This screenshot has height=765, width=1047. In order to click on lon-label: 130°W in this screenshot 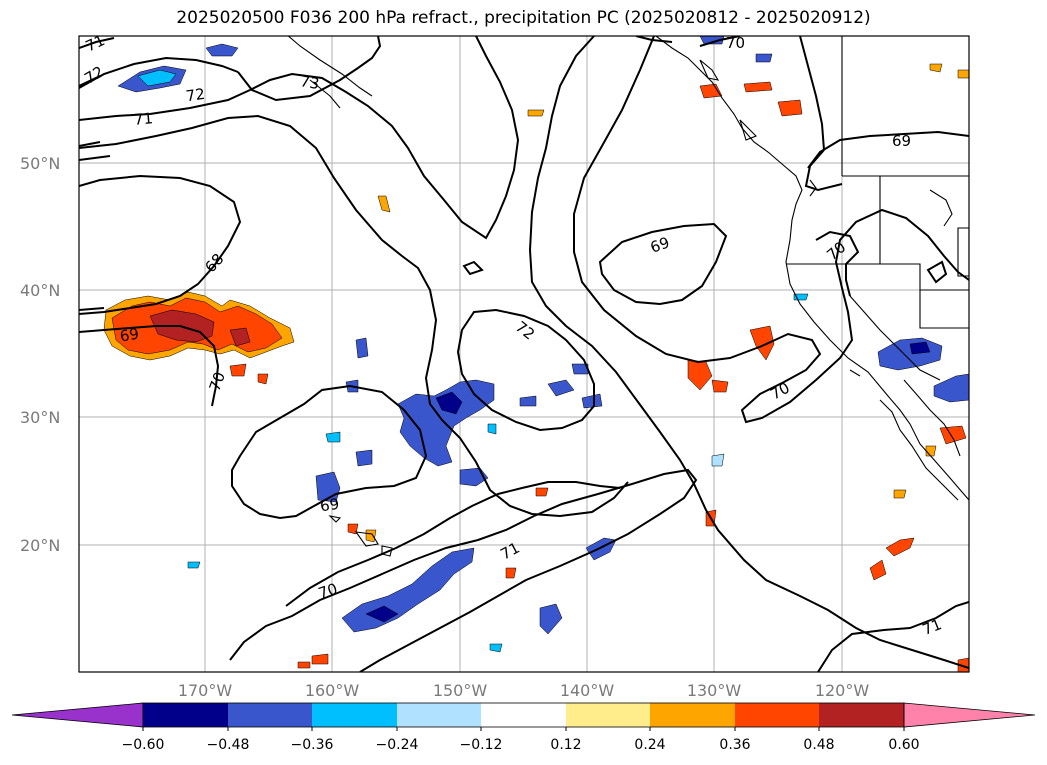, I will do `click(714, 690)`.